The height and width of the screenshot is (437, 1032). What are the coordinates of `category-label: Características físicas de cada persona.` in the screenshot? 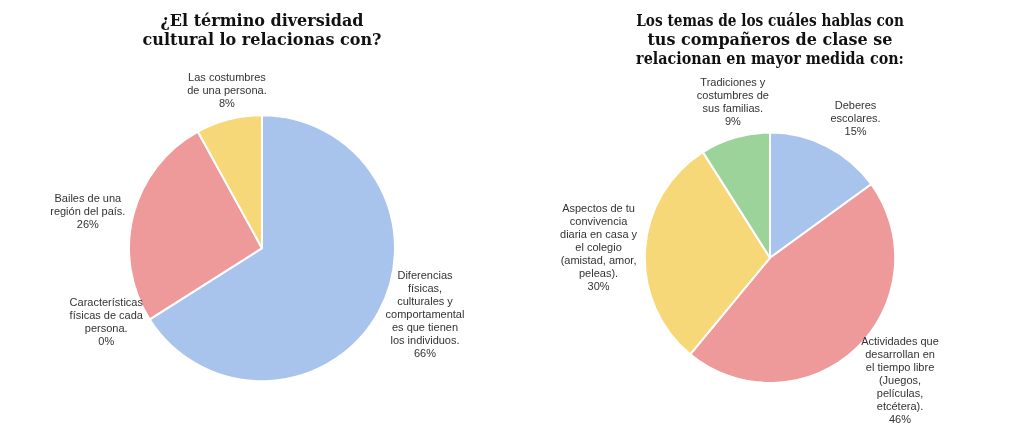 It's located at (106, 315).